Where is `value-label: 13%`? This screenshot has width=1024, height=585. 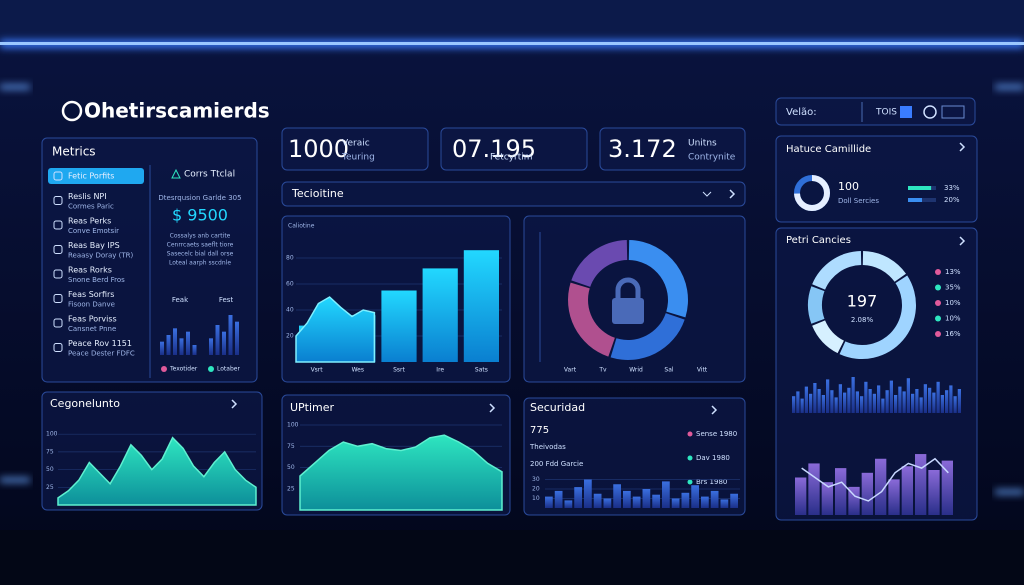
value-label: 13% is located at coordinates (953, 272).